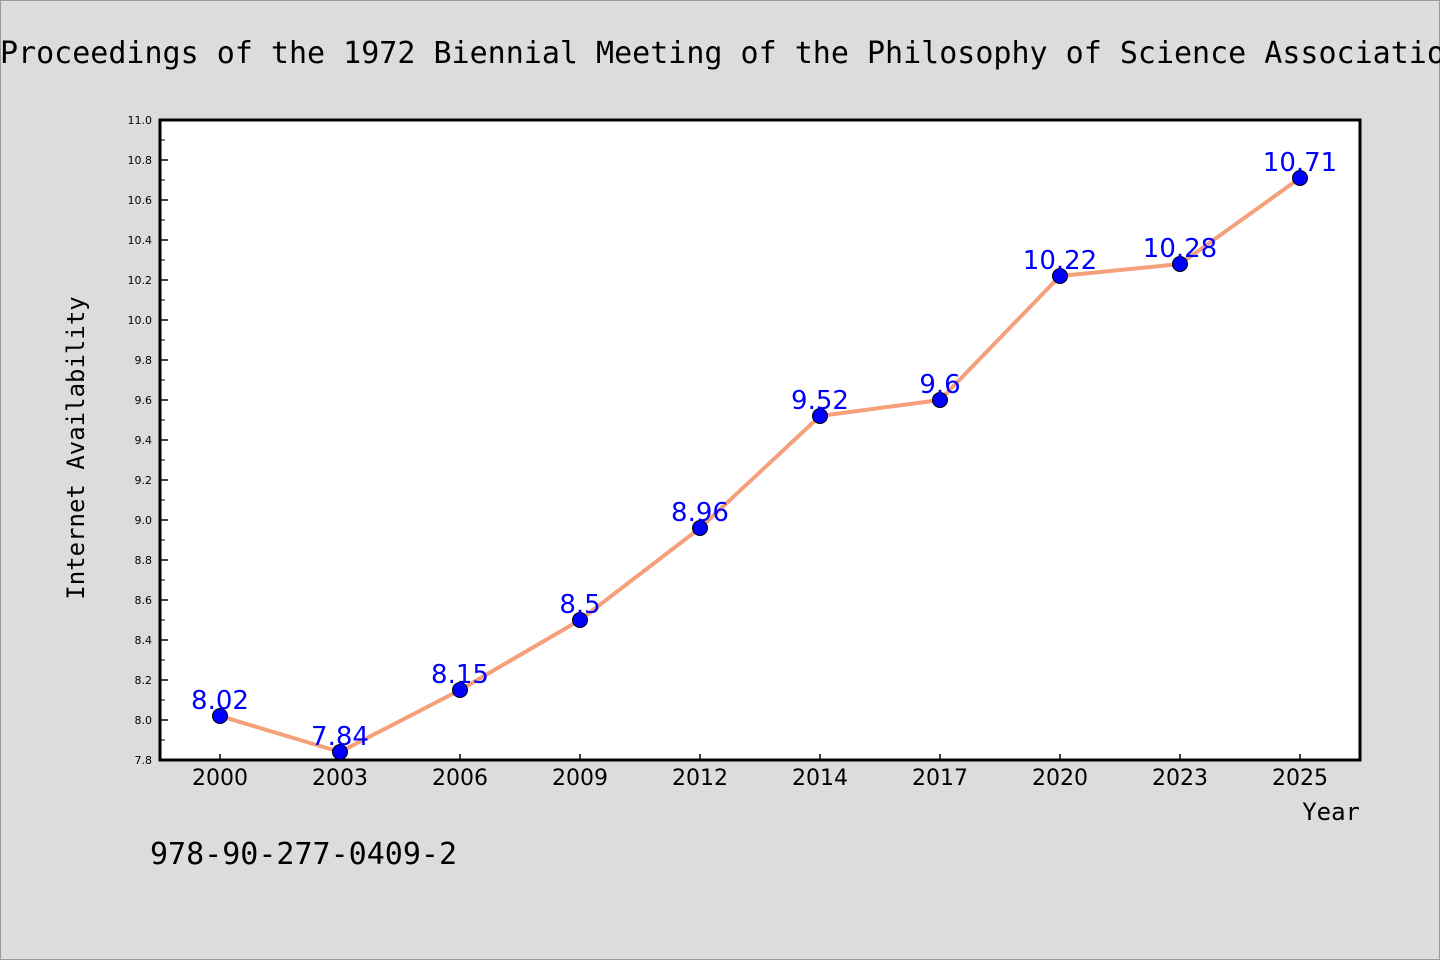 The image size is (1440, 960). I want to click on x-tick-label: 2012, so click(700, 778).